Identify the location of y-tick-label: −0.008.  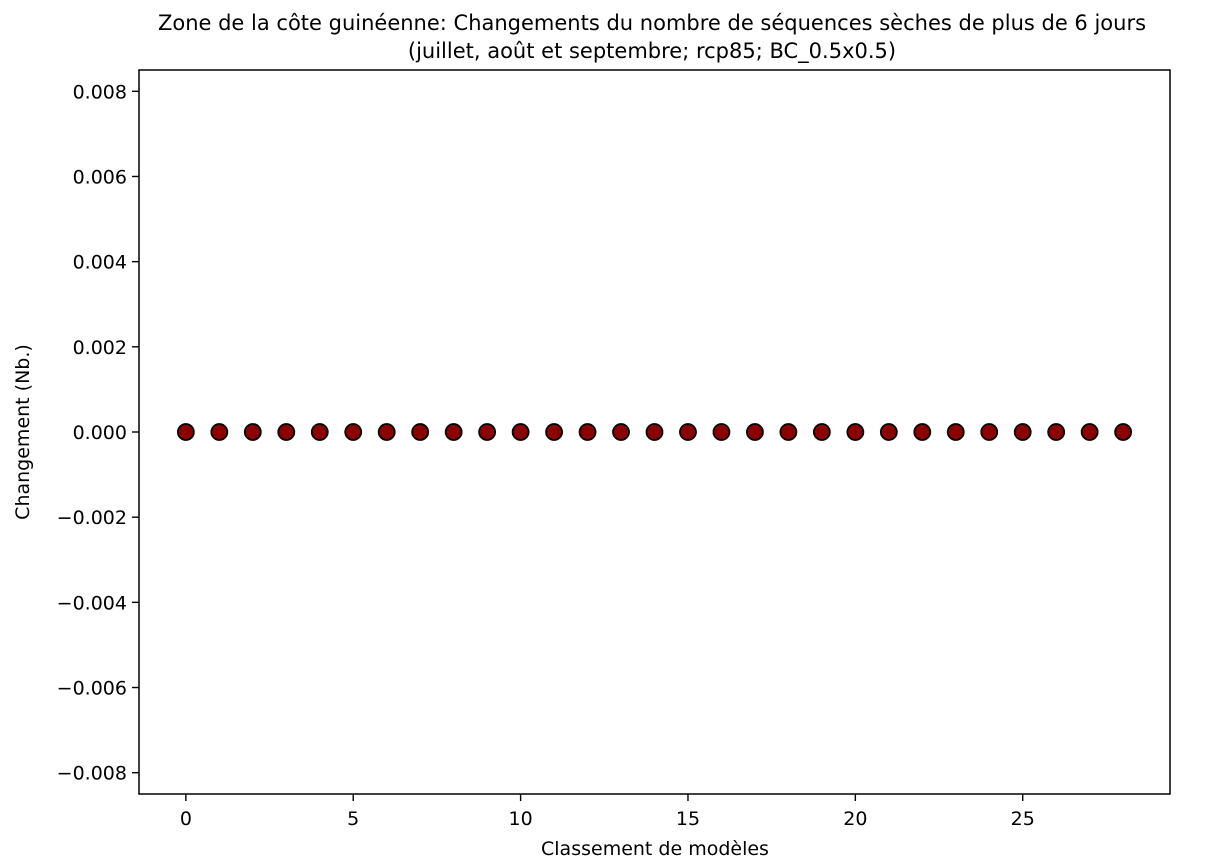
(92, 774).